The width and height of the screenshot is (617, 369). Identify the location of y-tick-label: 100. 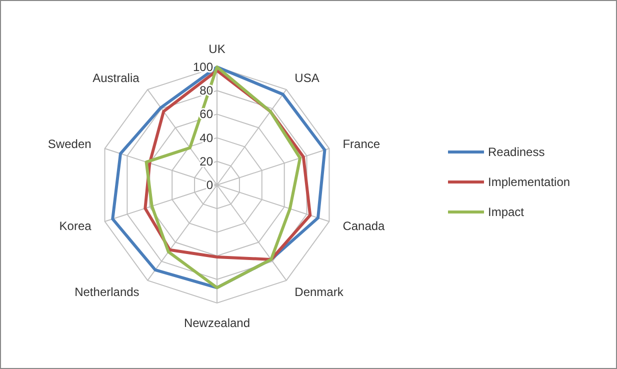
(203, 67).